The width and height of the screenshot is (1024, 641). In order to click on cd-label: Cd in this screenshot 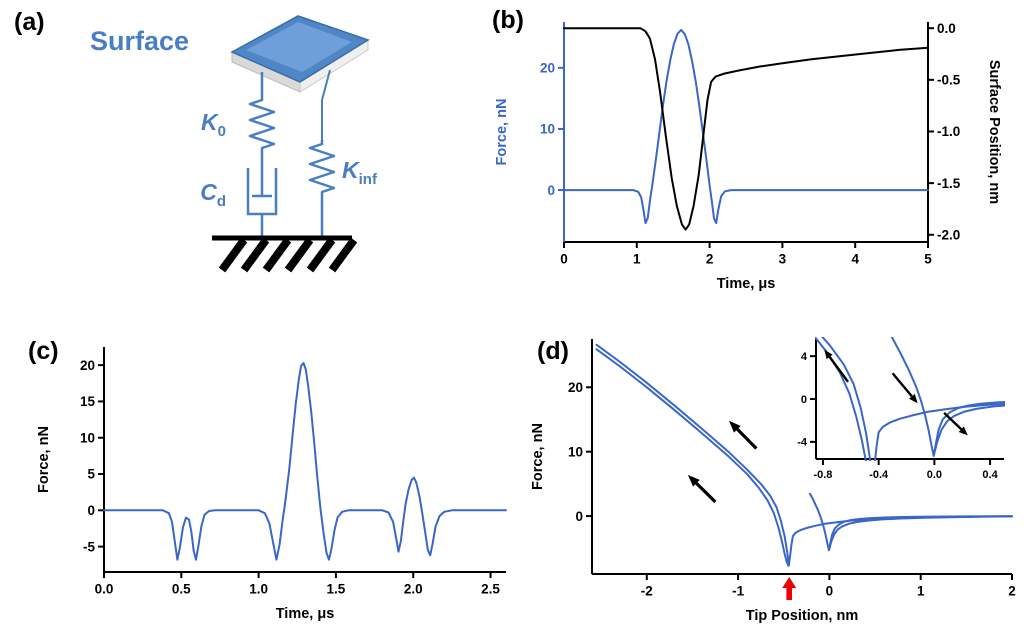, I will do `click(213, 194)`.